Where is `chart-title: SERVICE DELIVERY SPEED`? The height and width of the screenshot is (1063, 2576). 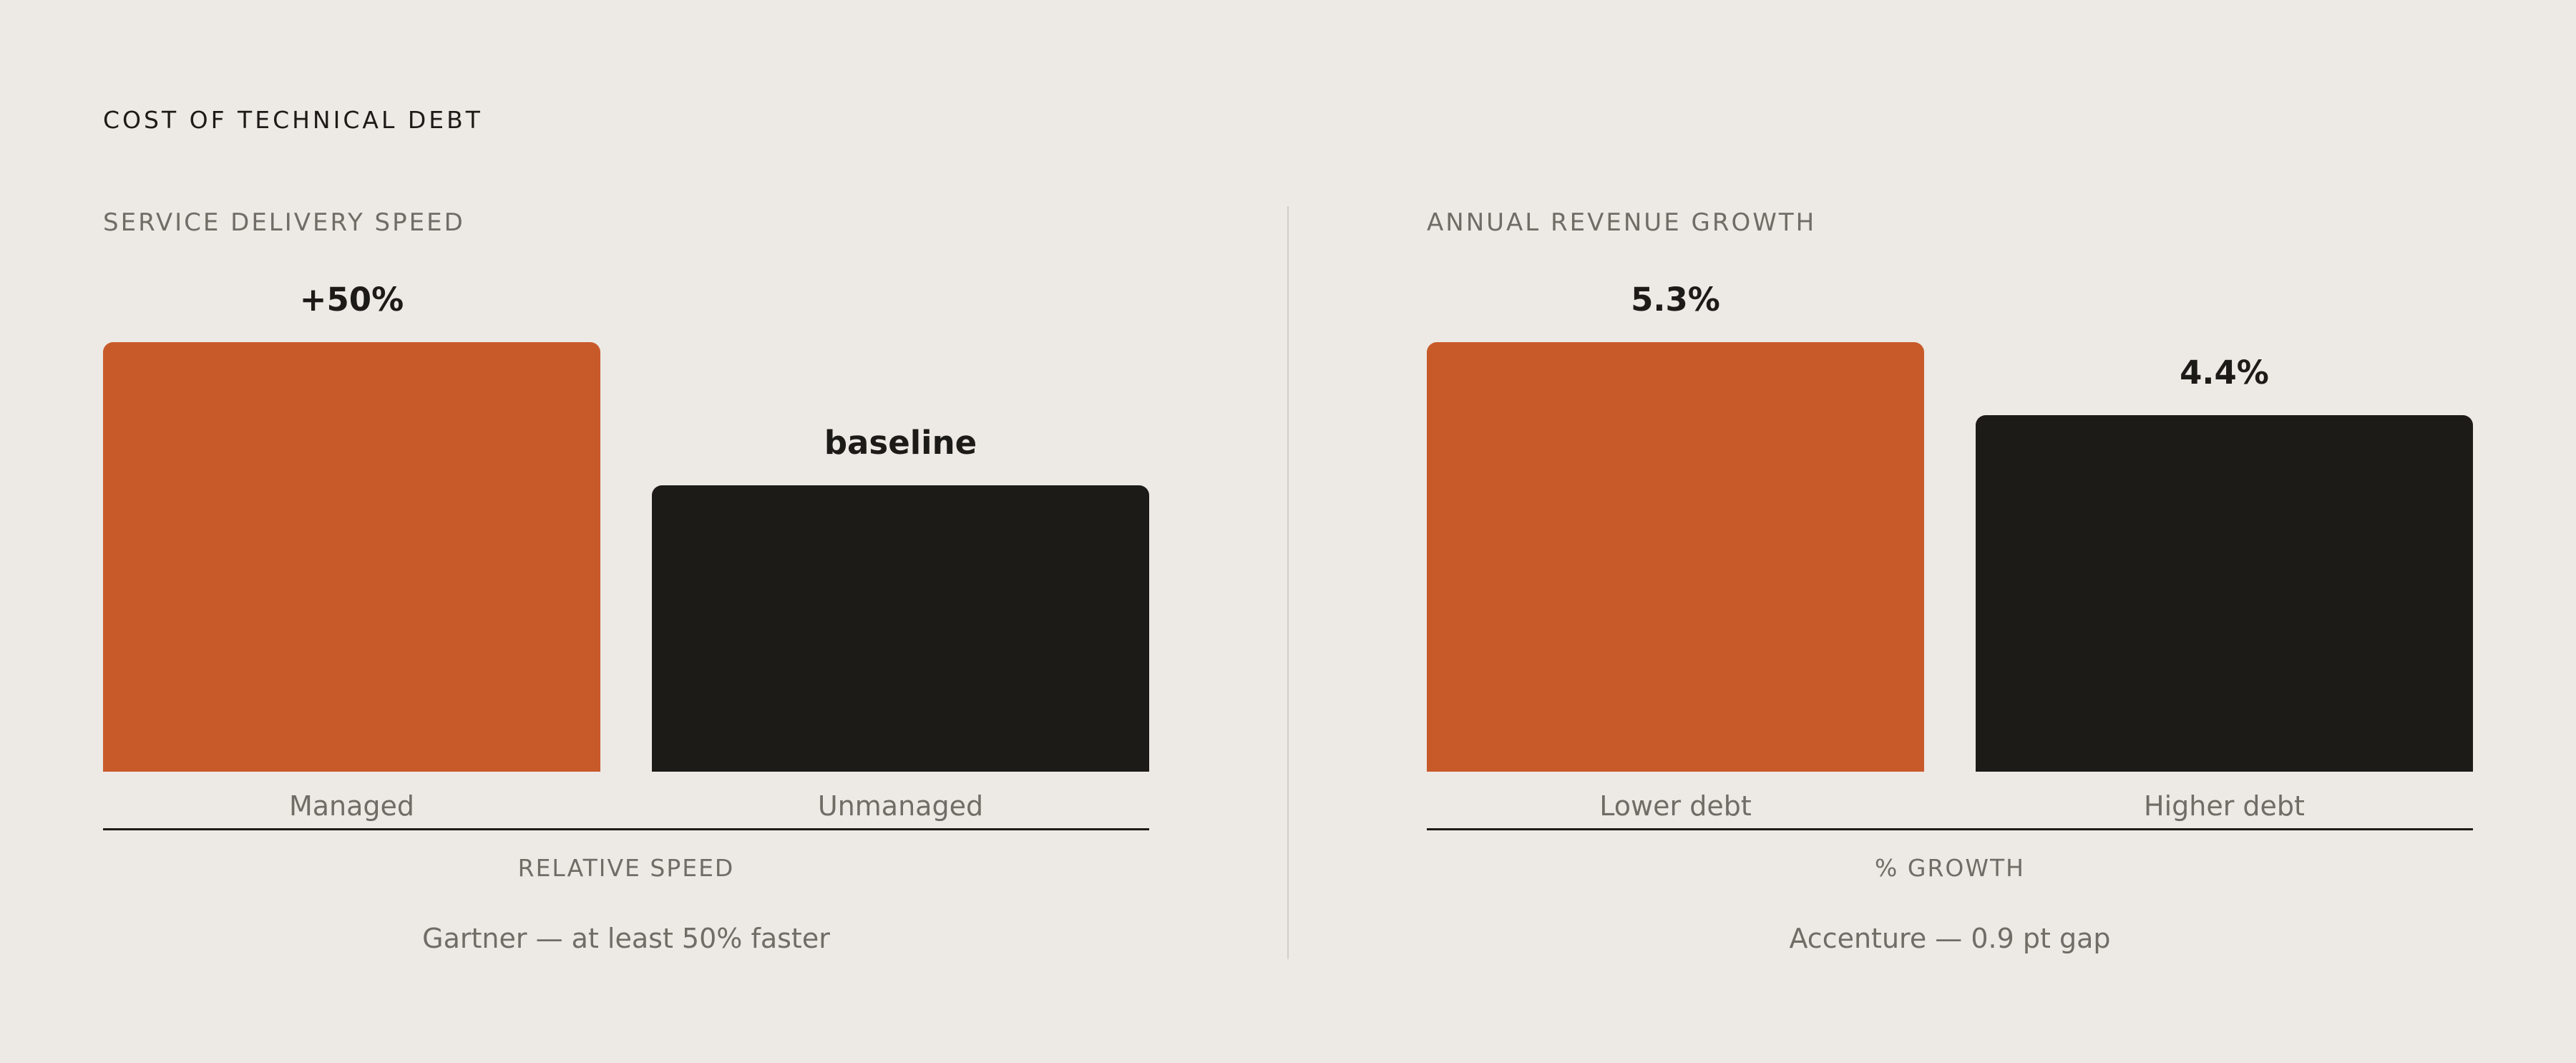
chart-title: SERVICE DELIVERY SPEED is located at coordinates (284, 222).